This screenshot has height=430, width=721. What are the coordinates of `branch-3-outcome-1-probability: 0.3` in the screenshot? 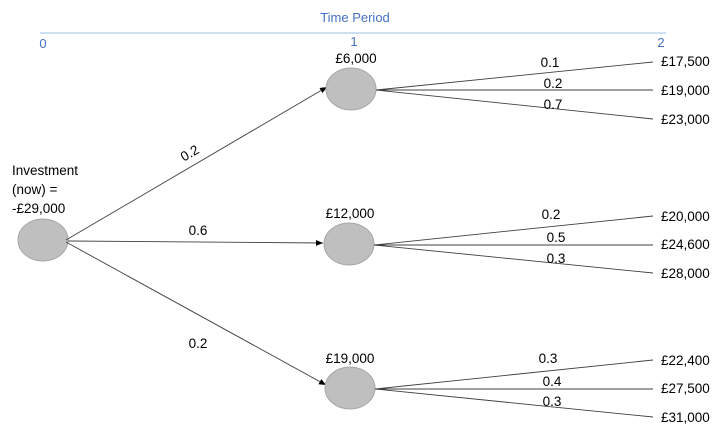 It's located at (548, 358).